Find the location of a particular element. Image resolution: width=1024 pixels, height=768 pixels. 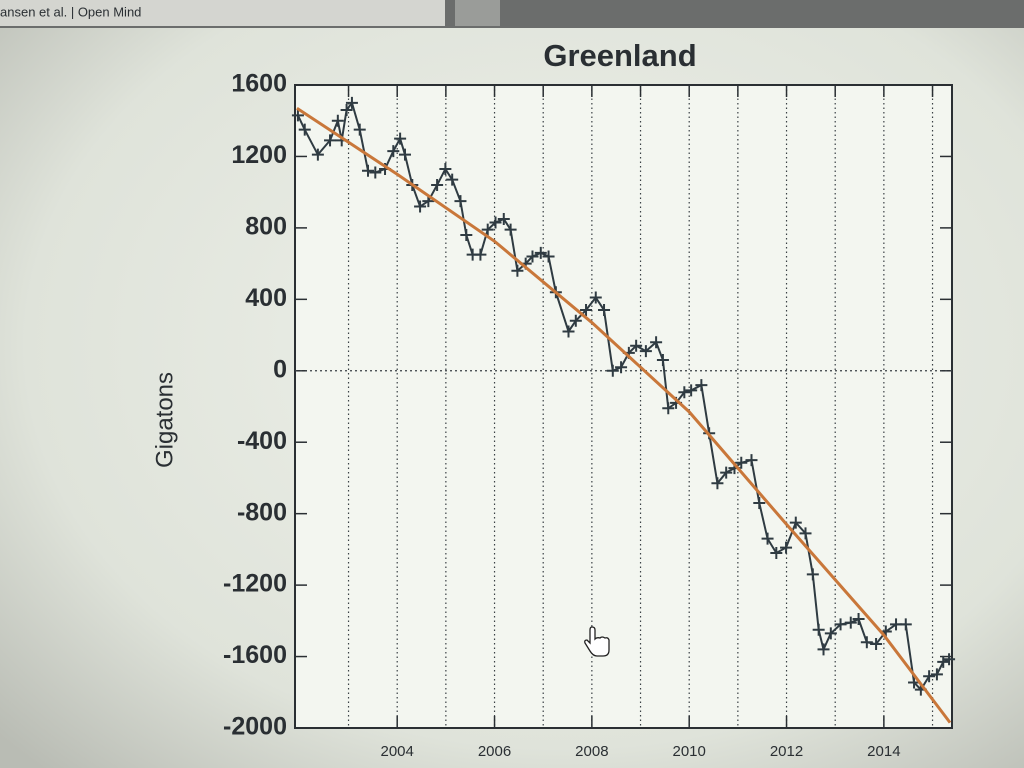

y-tick-label: 1200 is located at coordinates (259, 155).